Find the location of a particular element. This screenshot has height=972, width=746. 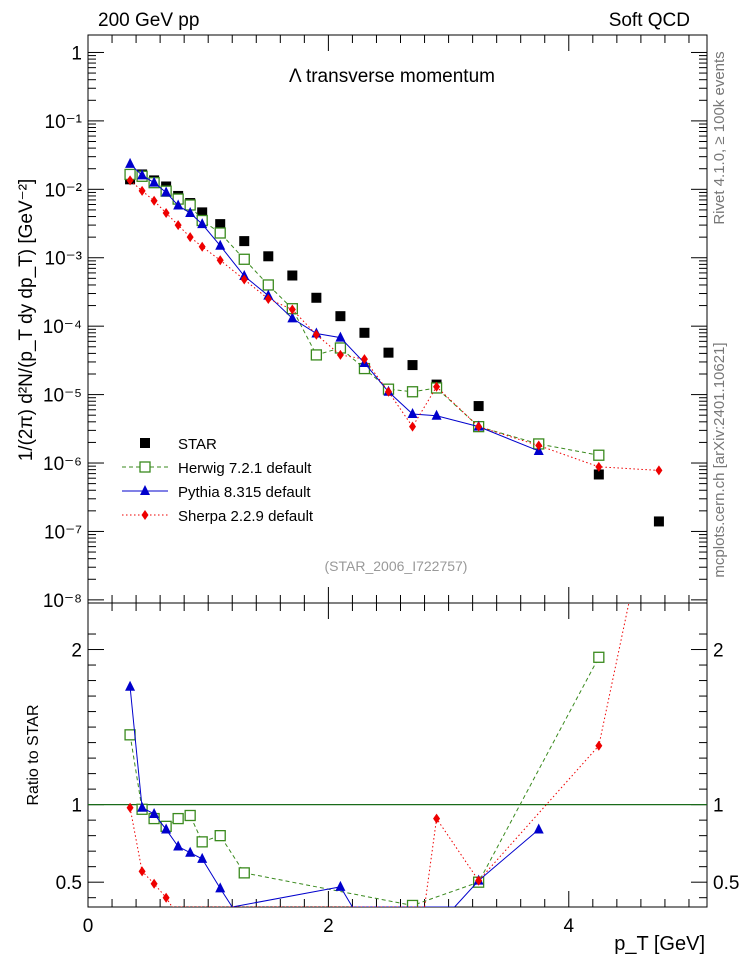

x-tick-label: 4 is located at coordinates (568, 926).